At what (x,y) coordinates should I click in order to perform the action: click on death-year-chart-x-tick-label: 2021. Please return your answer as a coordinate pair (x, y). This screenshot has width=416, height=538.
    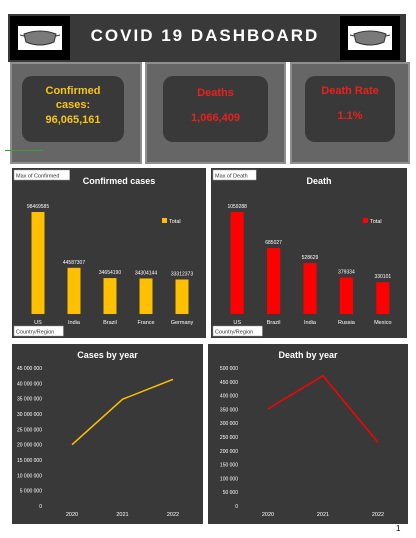
    Looking at the image, I should click on (323, 515).